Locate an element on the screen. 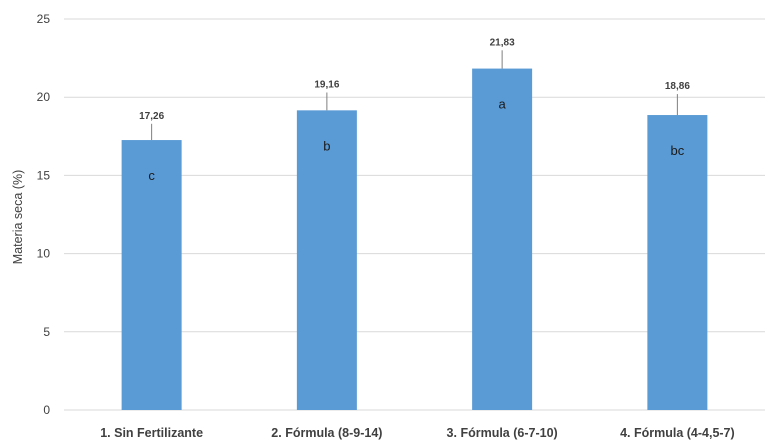 The image size is (775, 444). data-label: 19,16 is located at coordinates (326, 85).